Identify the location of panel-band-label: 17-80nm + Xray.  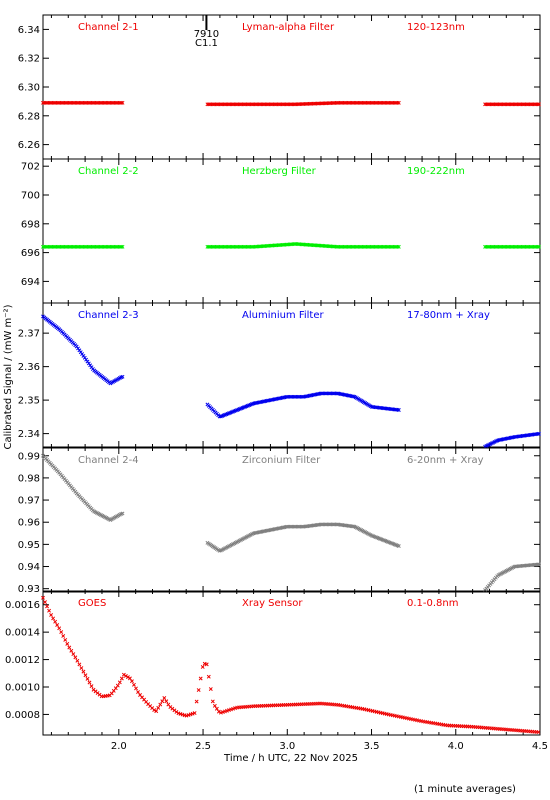
(448, 315).